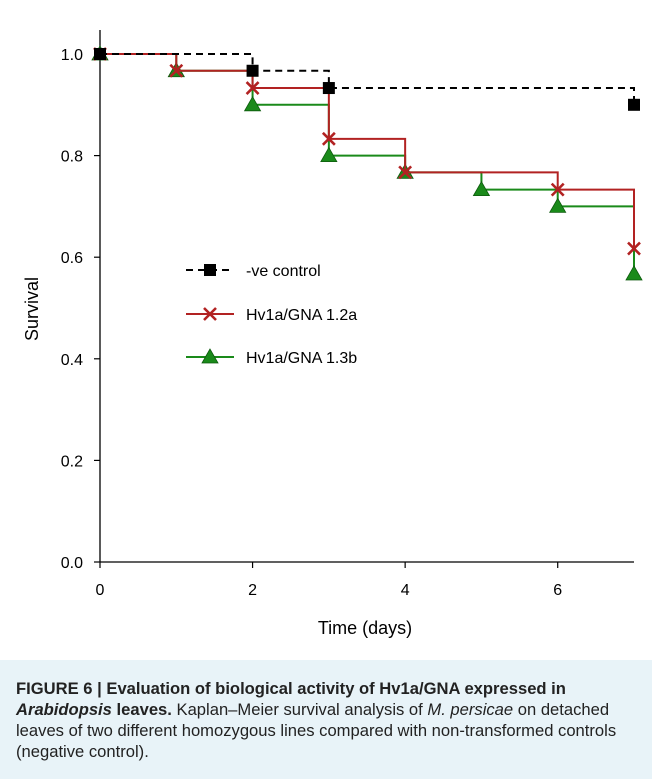  What do you see at coordinates (100, 590) in the screenshot?
I see `x-tick-label: 0` at bounding box center [100, 590].